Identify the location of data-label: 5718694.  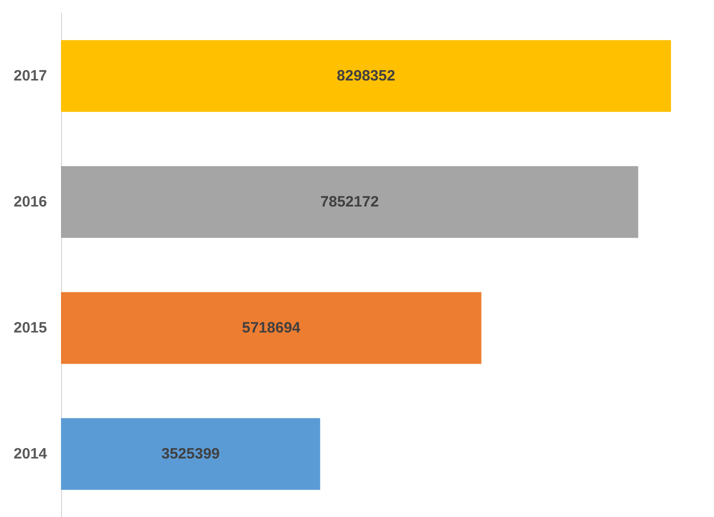
(272, 328).